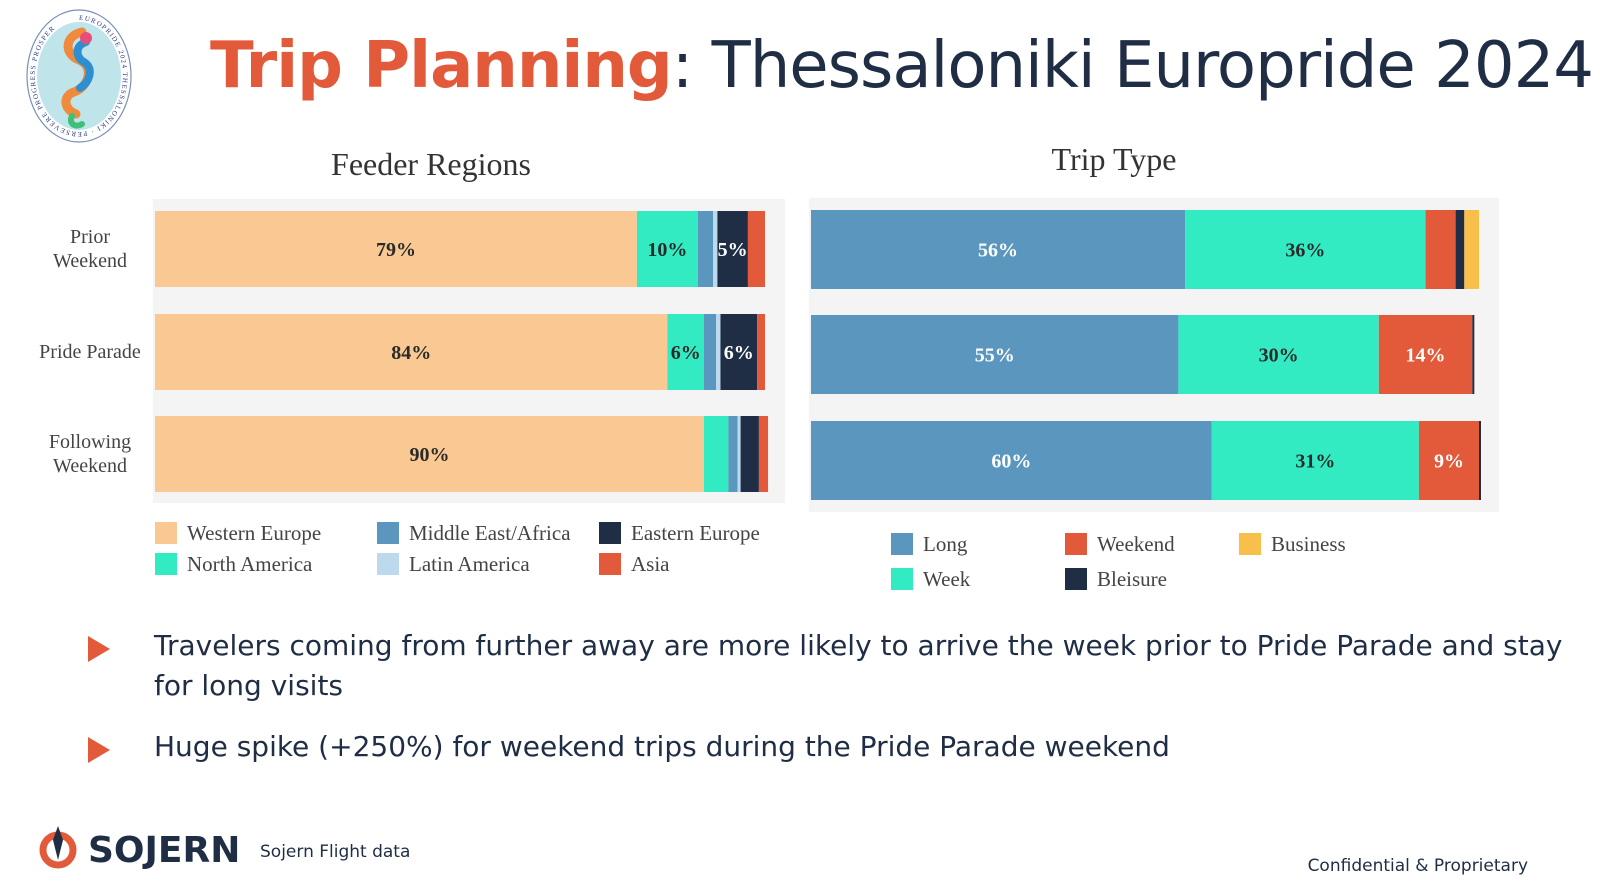  I want to click on legend-swatch-eastern-europe, so click(610, 533).